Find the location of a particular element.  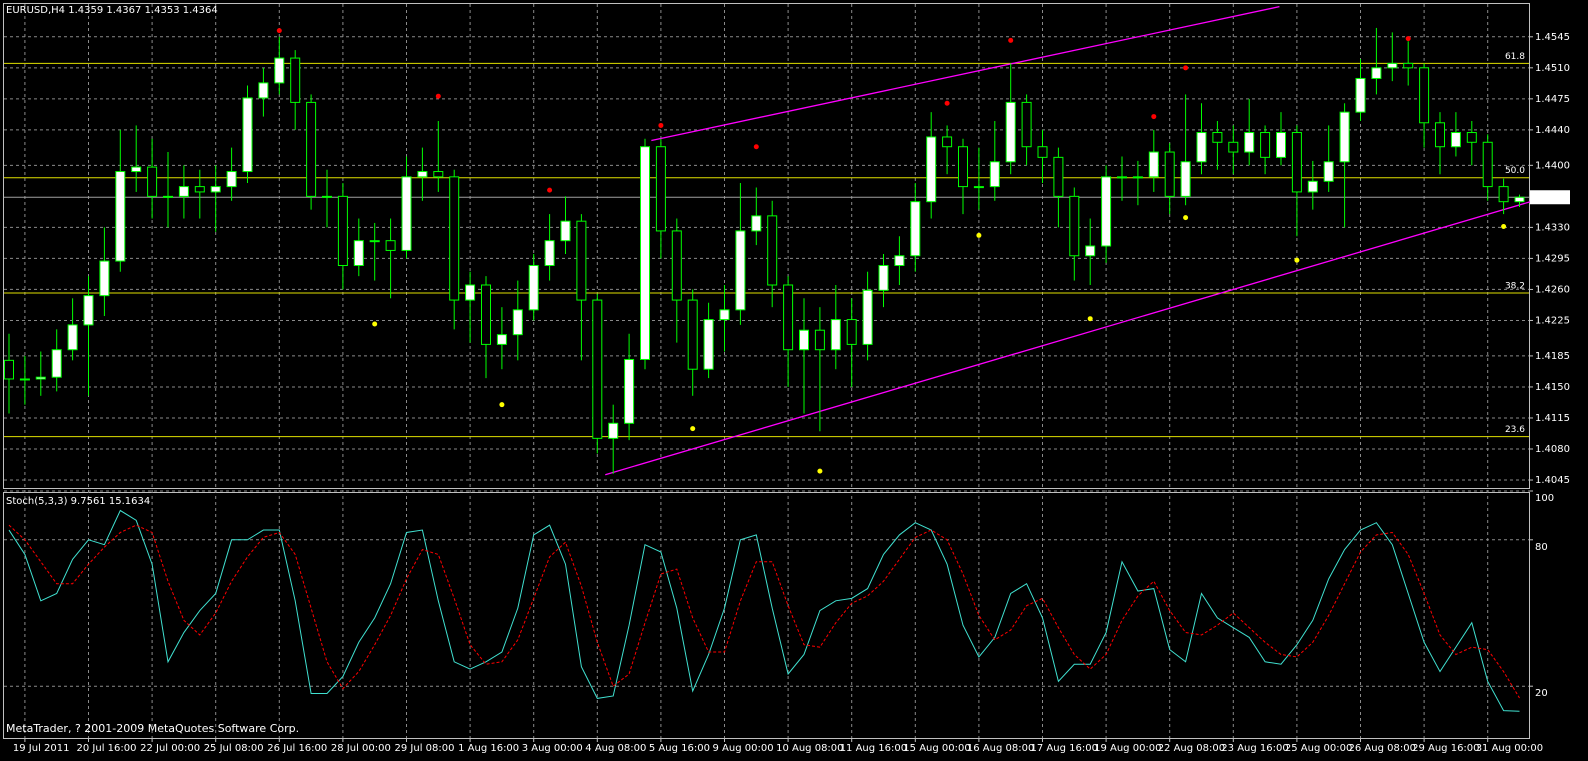

y-tick-label: 1.4080 is located at coordinates (1552, 449).